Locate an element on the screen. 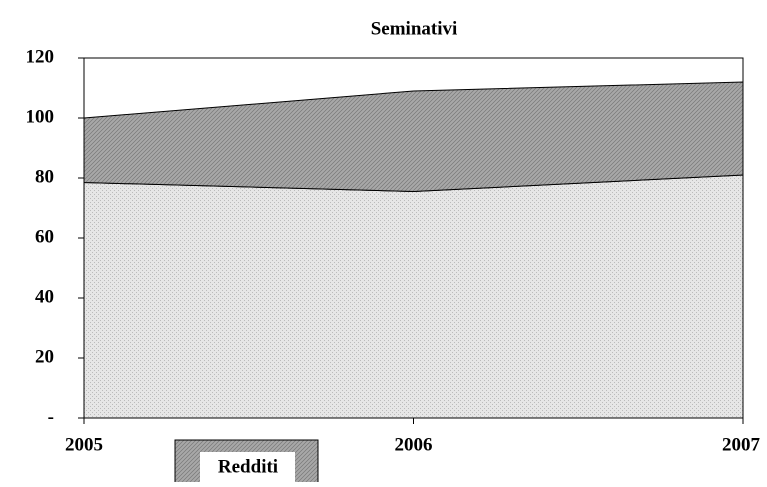 The width and height of the screenshot is (767, 487). legend-label: Redditi is located at coordinates (248, 466).